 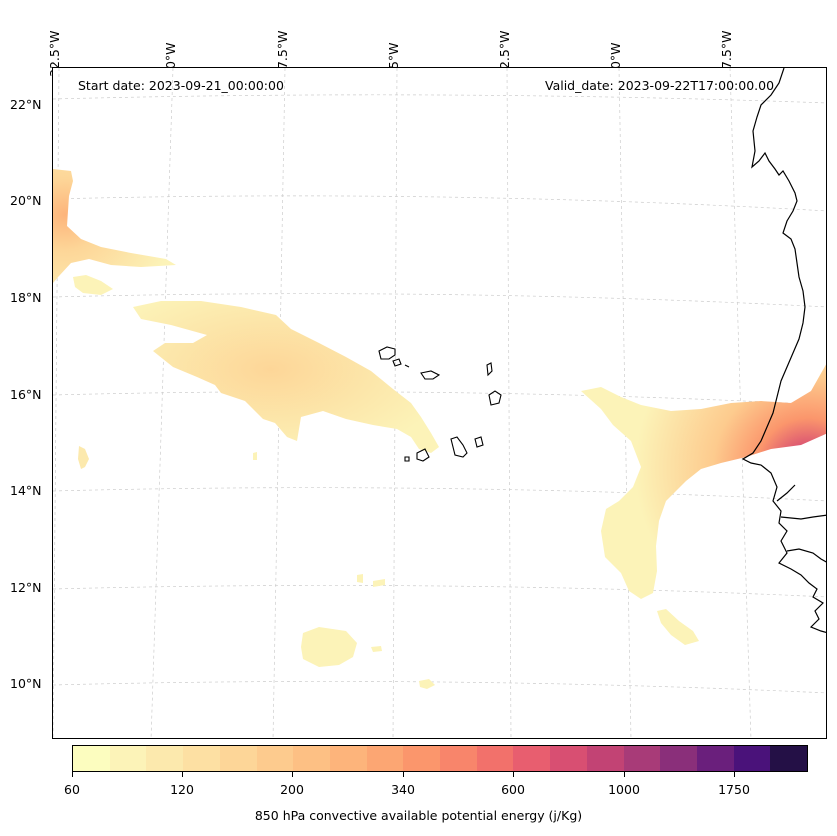 I want to click on lat-label-18n: 18°N, so click(x=26, y=297).